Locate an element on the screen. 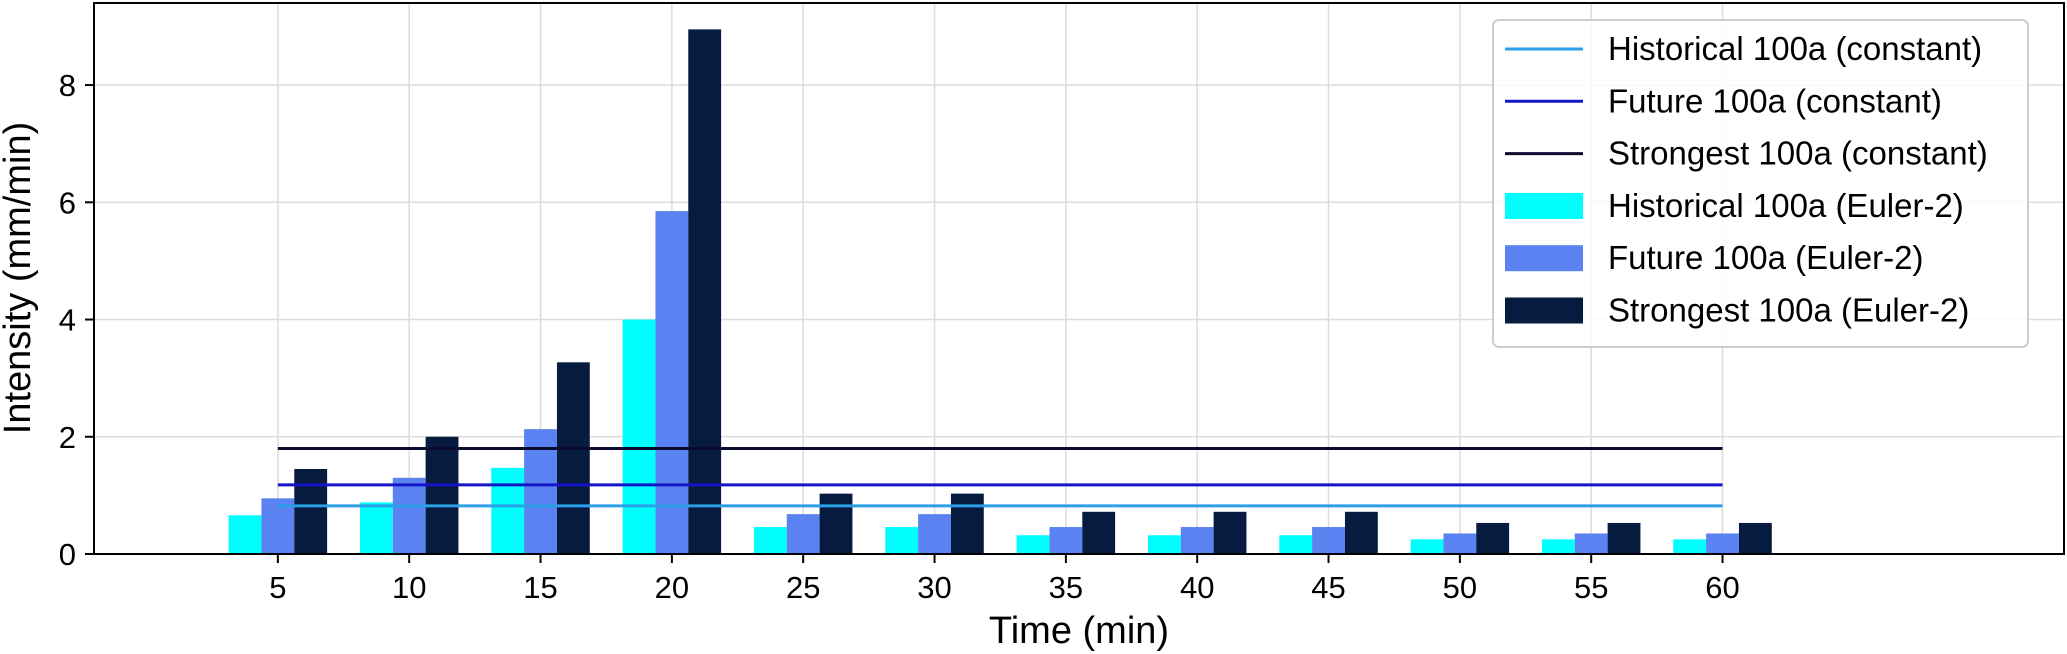  y-tick-label: 0 is located at coordinates (67, 554).